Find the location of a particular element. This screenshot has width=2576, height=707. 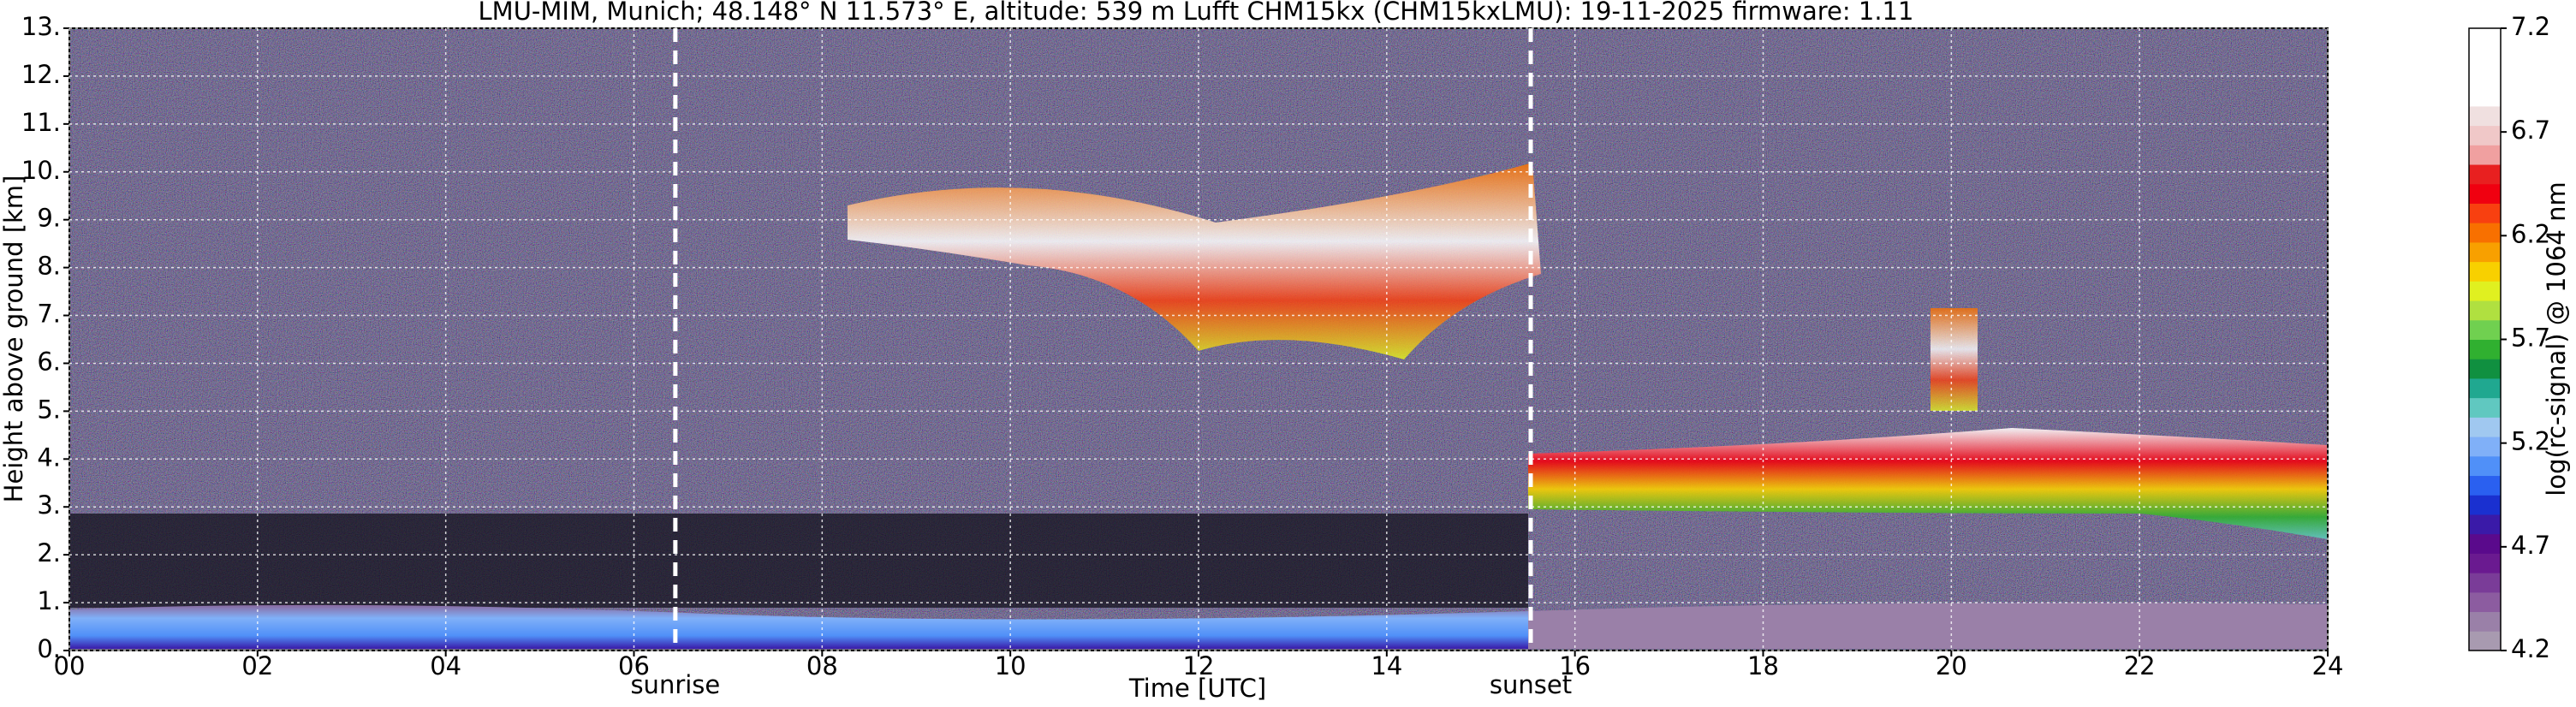

y-tick-label: 7. is located at coordinates (49, 314).